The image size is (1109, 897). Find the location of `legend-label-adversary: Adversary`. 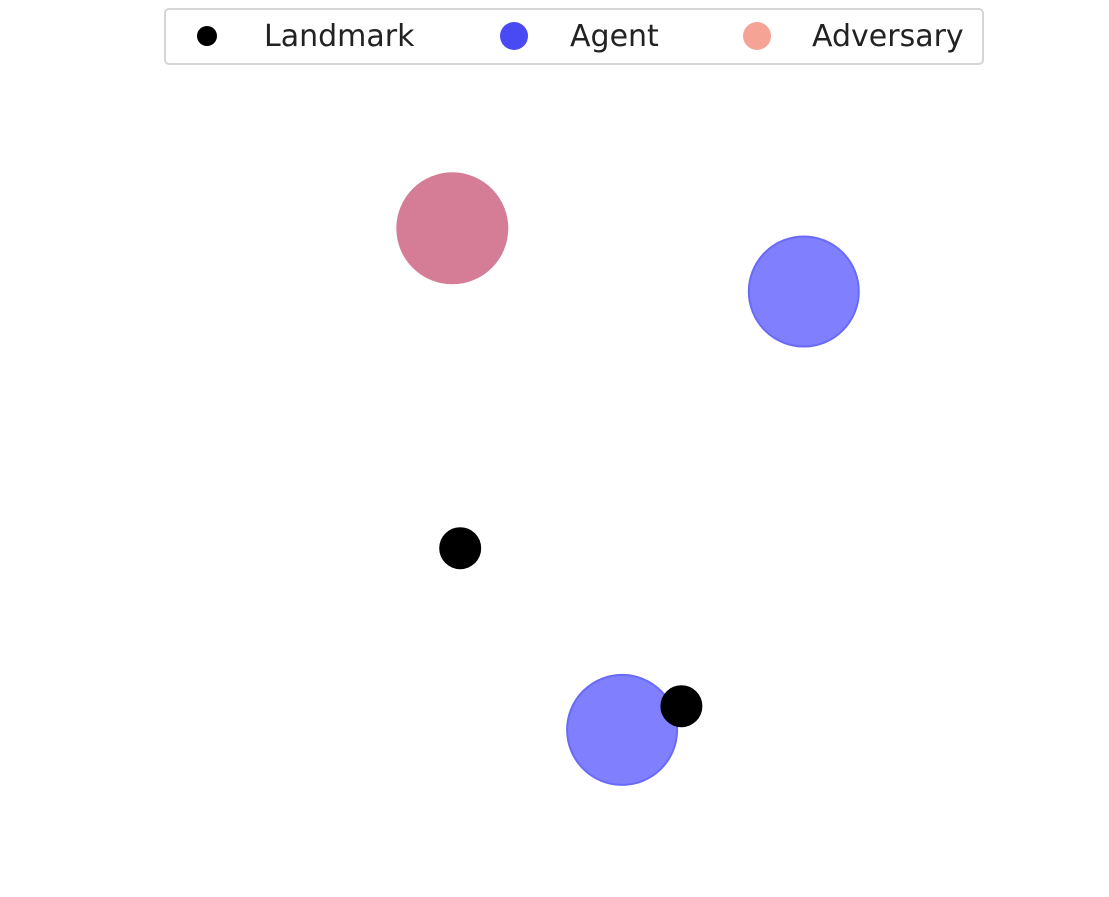

legend-label-adversary: Adversary is located at coordinates (888, 36).